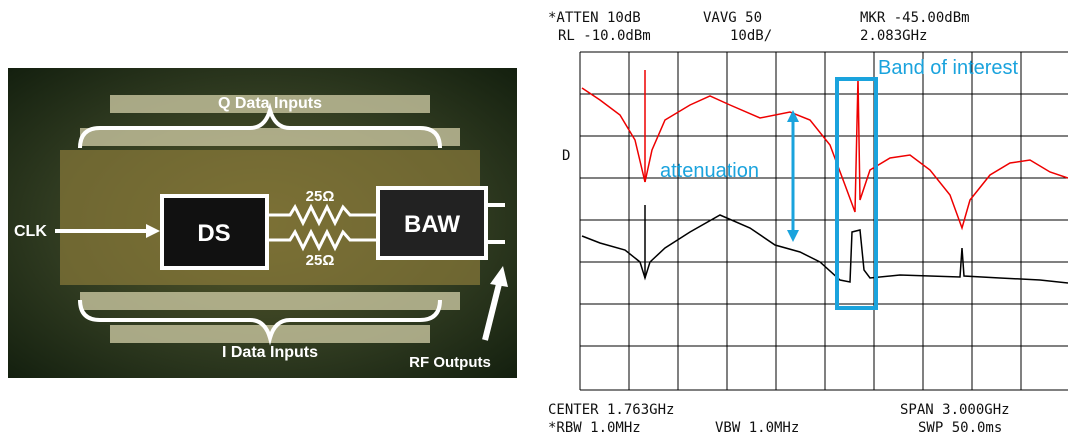 The width and height of the screenshot is (1068, 441). I want to click on atten-arrow-bottom, so click(793, 236).